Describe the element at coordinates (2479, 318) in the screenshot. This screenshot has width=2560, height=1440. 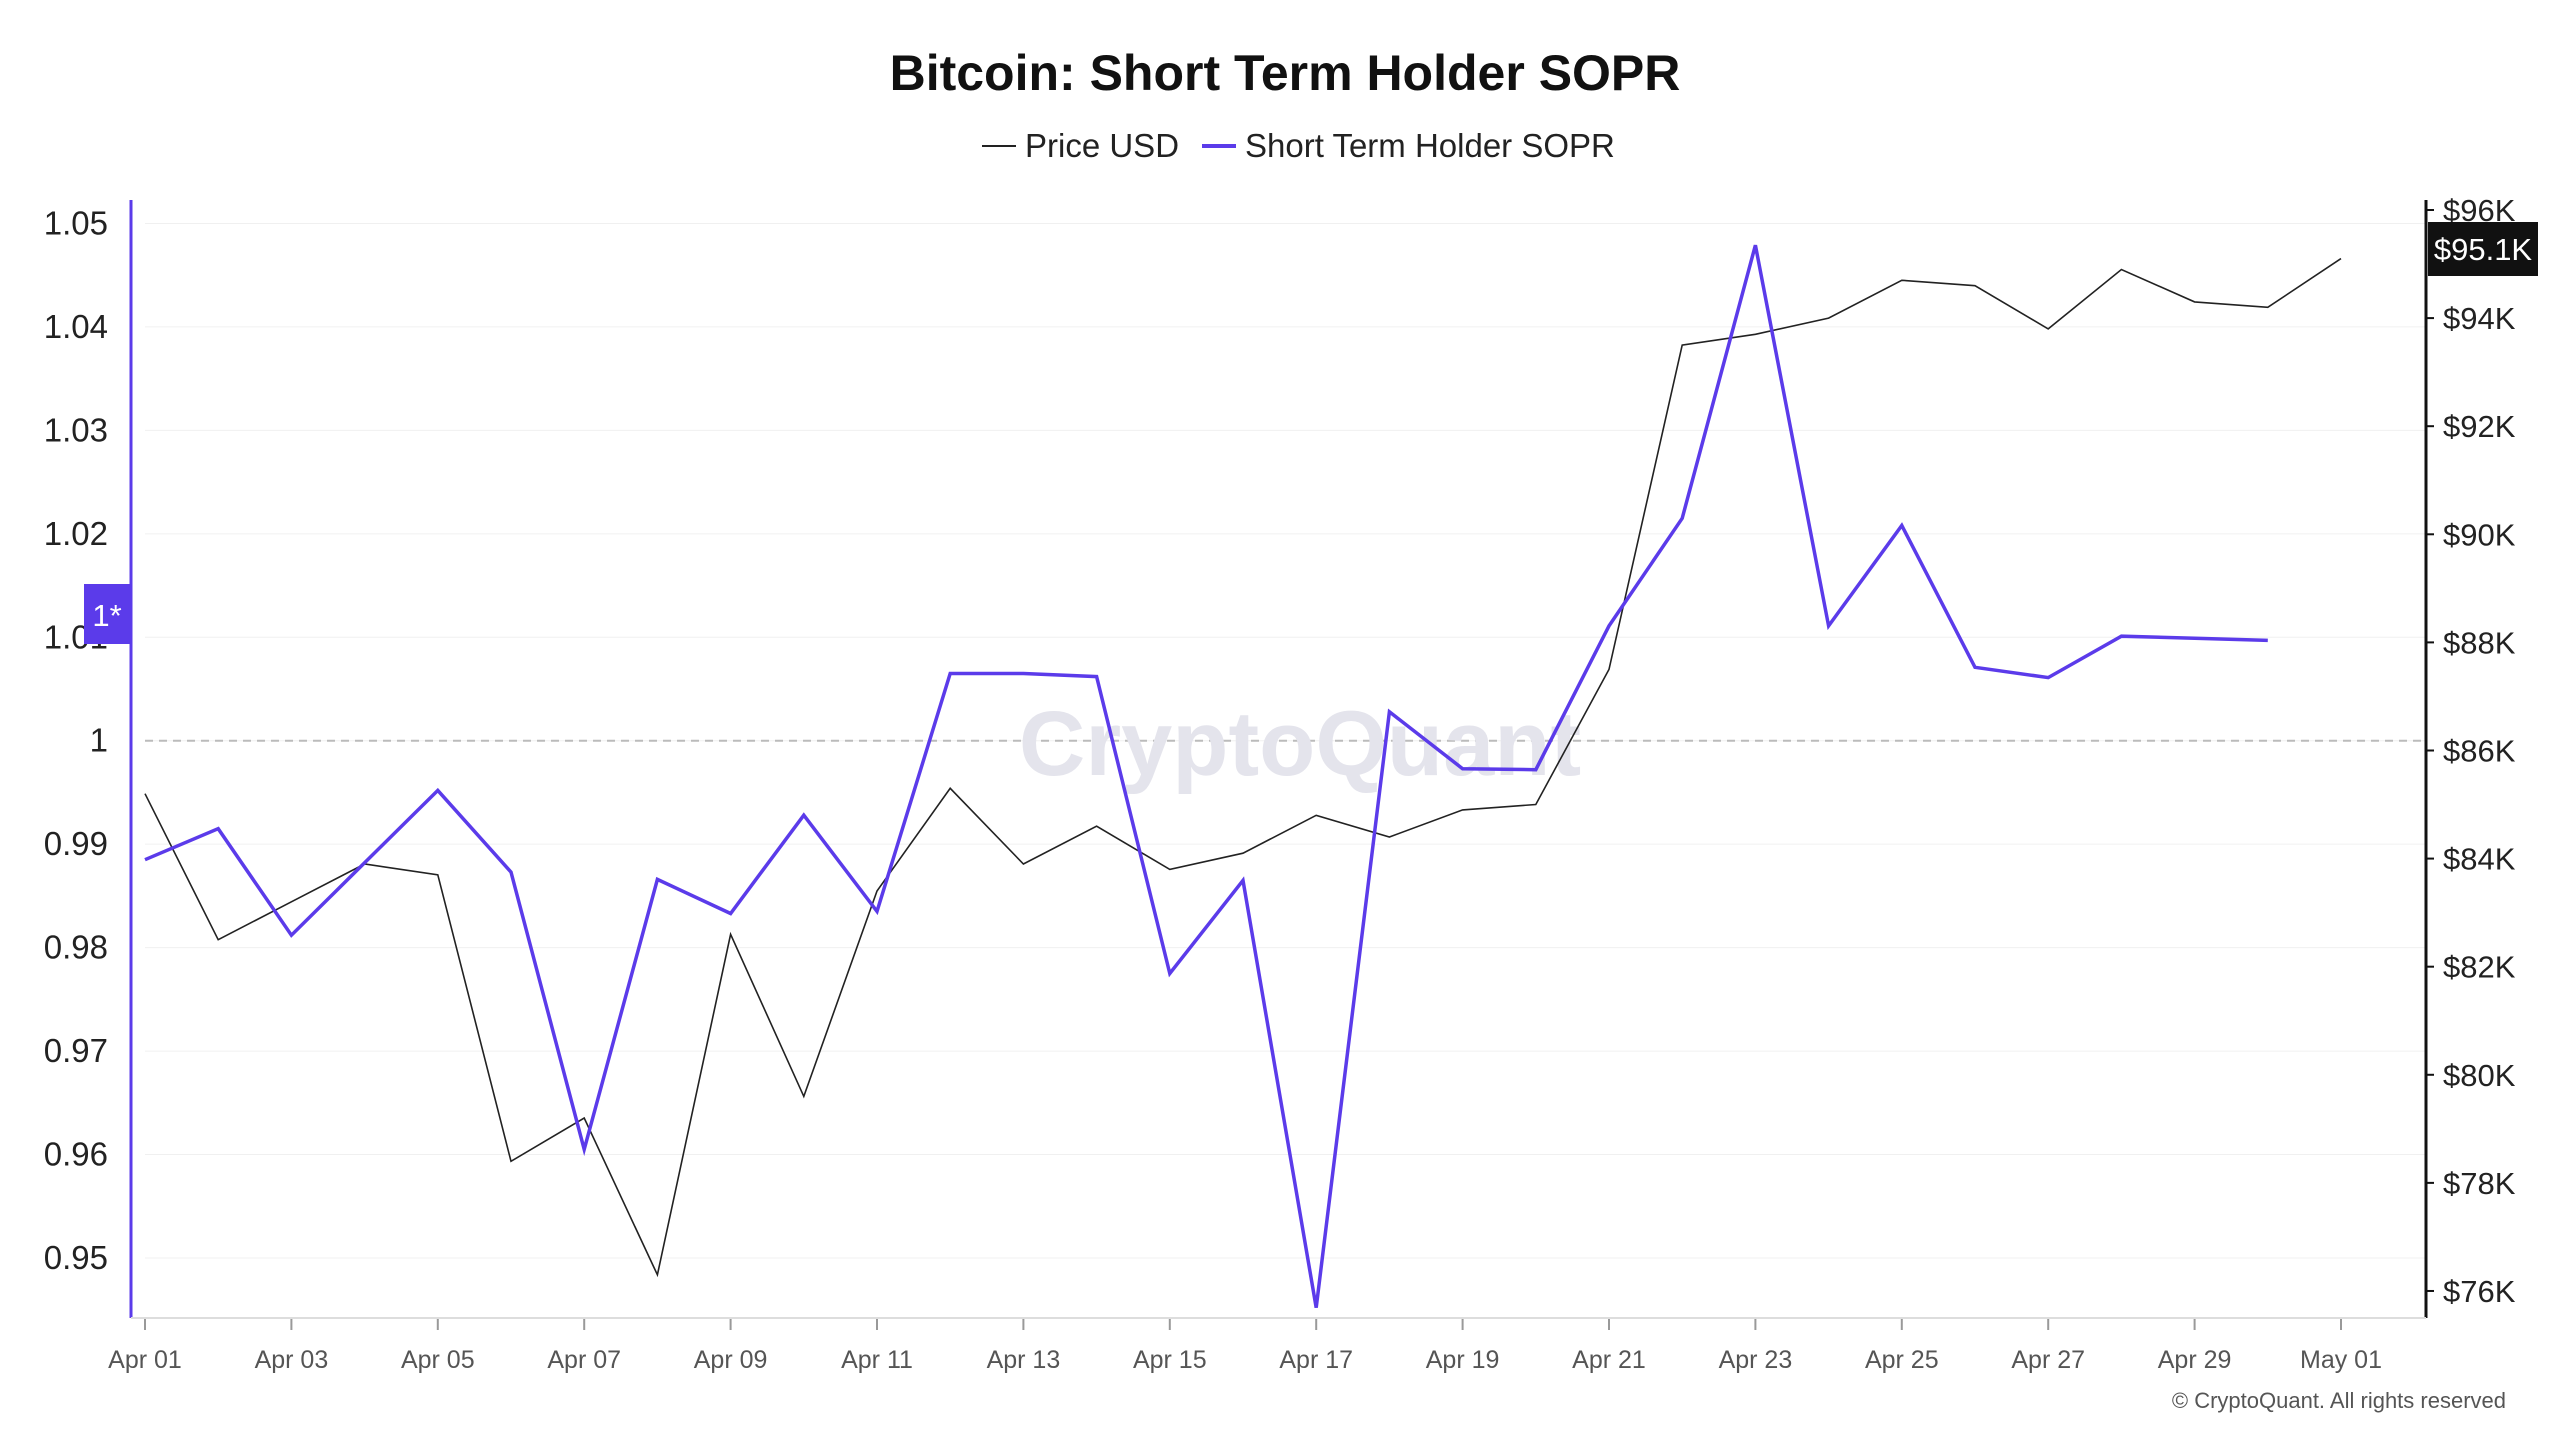
I see `right-tick-label: $94K` at that location.